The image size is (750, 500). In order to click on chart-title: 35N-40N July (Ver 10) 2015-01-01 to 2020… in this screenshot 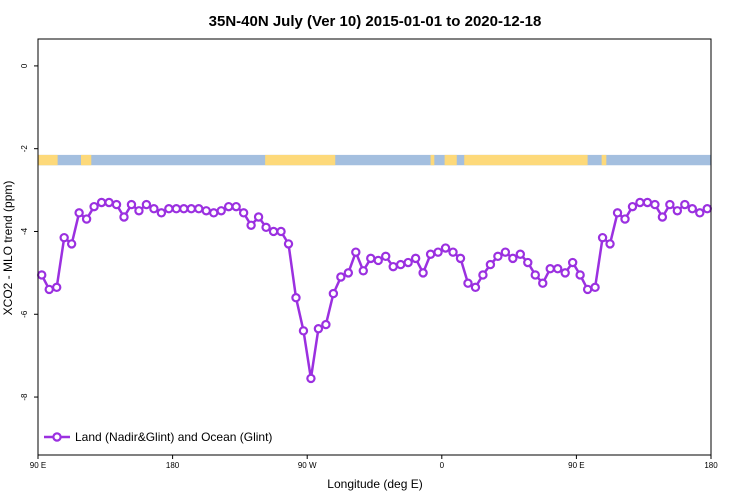, I will do `click(375, 21)`.